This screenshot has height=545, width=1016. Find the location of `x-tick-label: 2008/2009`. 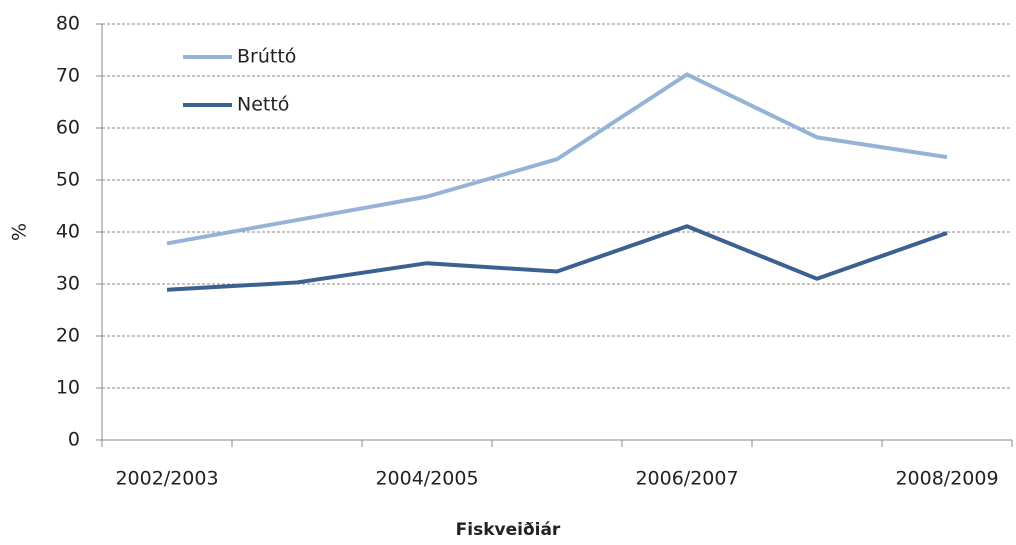

x-tick-label: 2008/2009 is located at coordinates (946, 479).